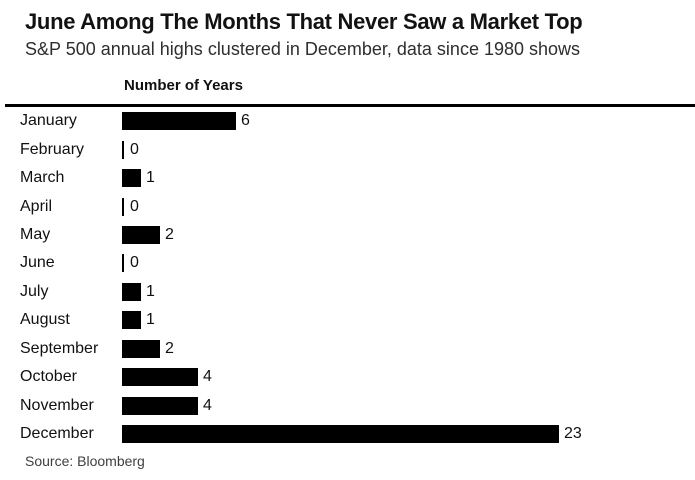  Describe the element at coordinates (48, 121) in the screenshot. I see `category-label: January` at that location.